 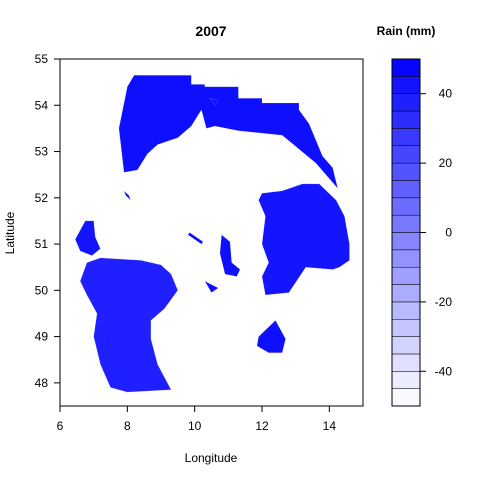 What do you see at coordinates (304, 239) in the screenshot?
I see `contour-region-east` at bounding box center [304, 239].